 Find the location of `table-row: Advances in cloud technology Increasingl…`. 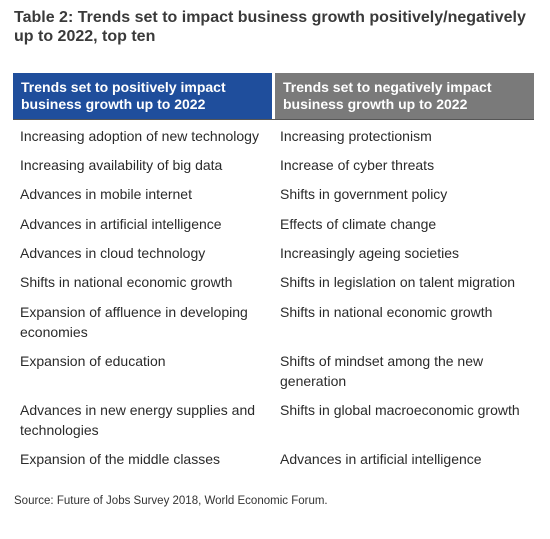

table-row: Advances in cloud technology Increasingl… is located at coordinates (273, 257).